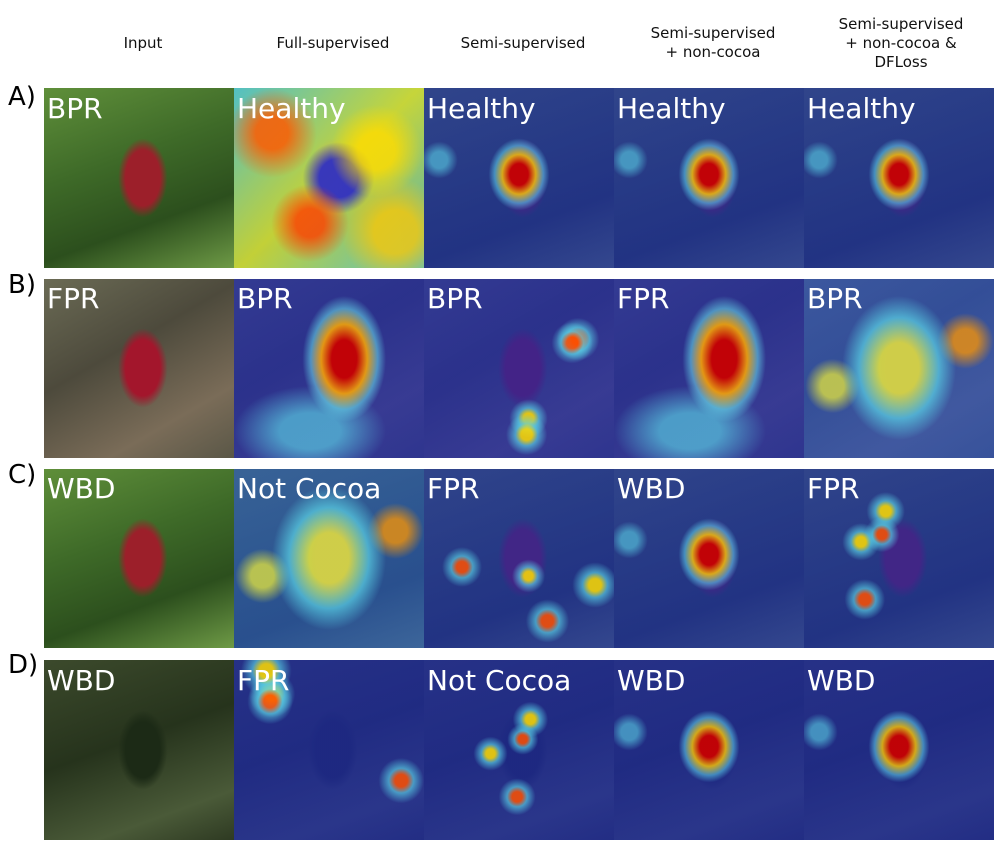 Image resolution: width=1000 pixels, height=855 pixels. I want to click on cell-c-full-supervised: Not Cocoa, so click(329, 558).